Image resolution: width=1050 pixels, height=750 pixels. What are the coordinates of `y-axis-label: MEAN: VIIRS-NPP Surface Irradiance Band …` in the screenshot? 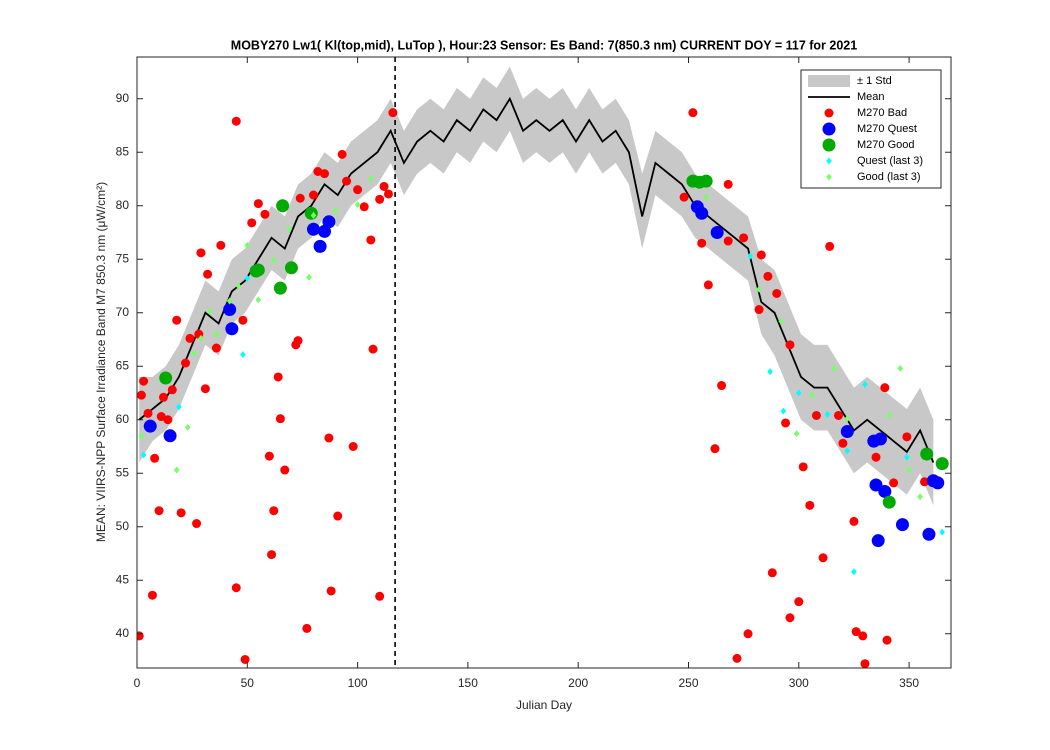 It's located at (101, 362).